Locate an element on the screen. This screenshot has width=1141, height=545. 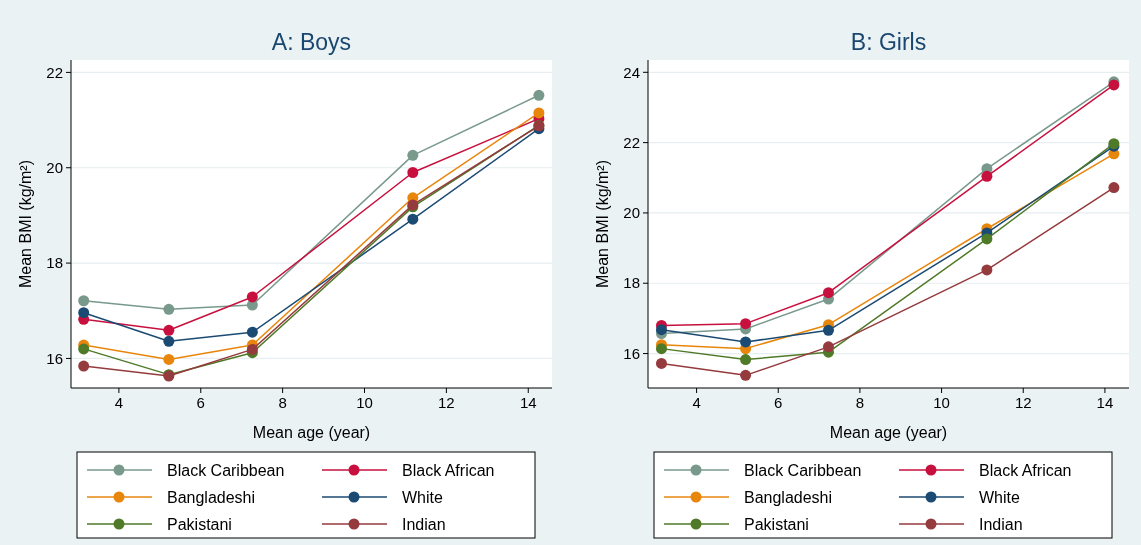
chart-title: A: Boys is located at coordinates (311, 42).